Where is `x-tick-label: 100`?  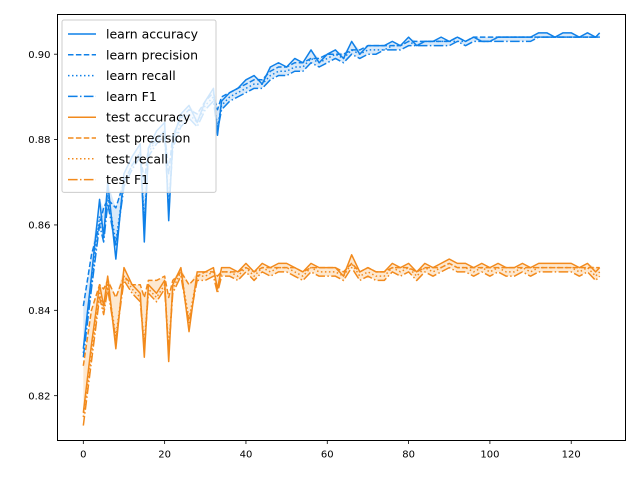
x-tick-label: 100 is located at coordinates (489, 455).